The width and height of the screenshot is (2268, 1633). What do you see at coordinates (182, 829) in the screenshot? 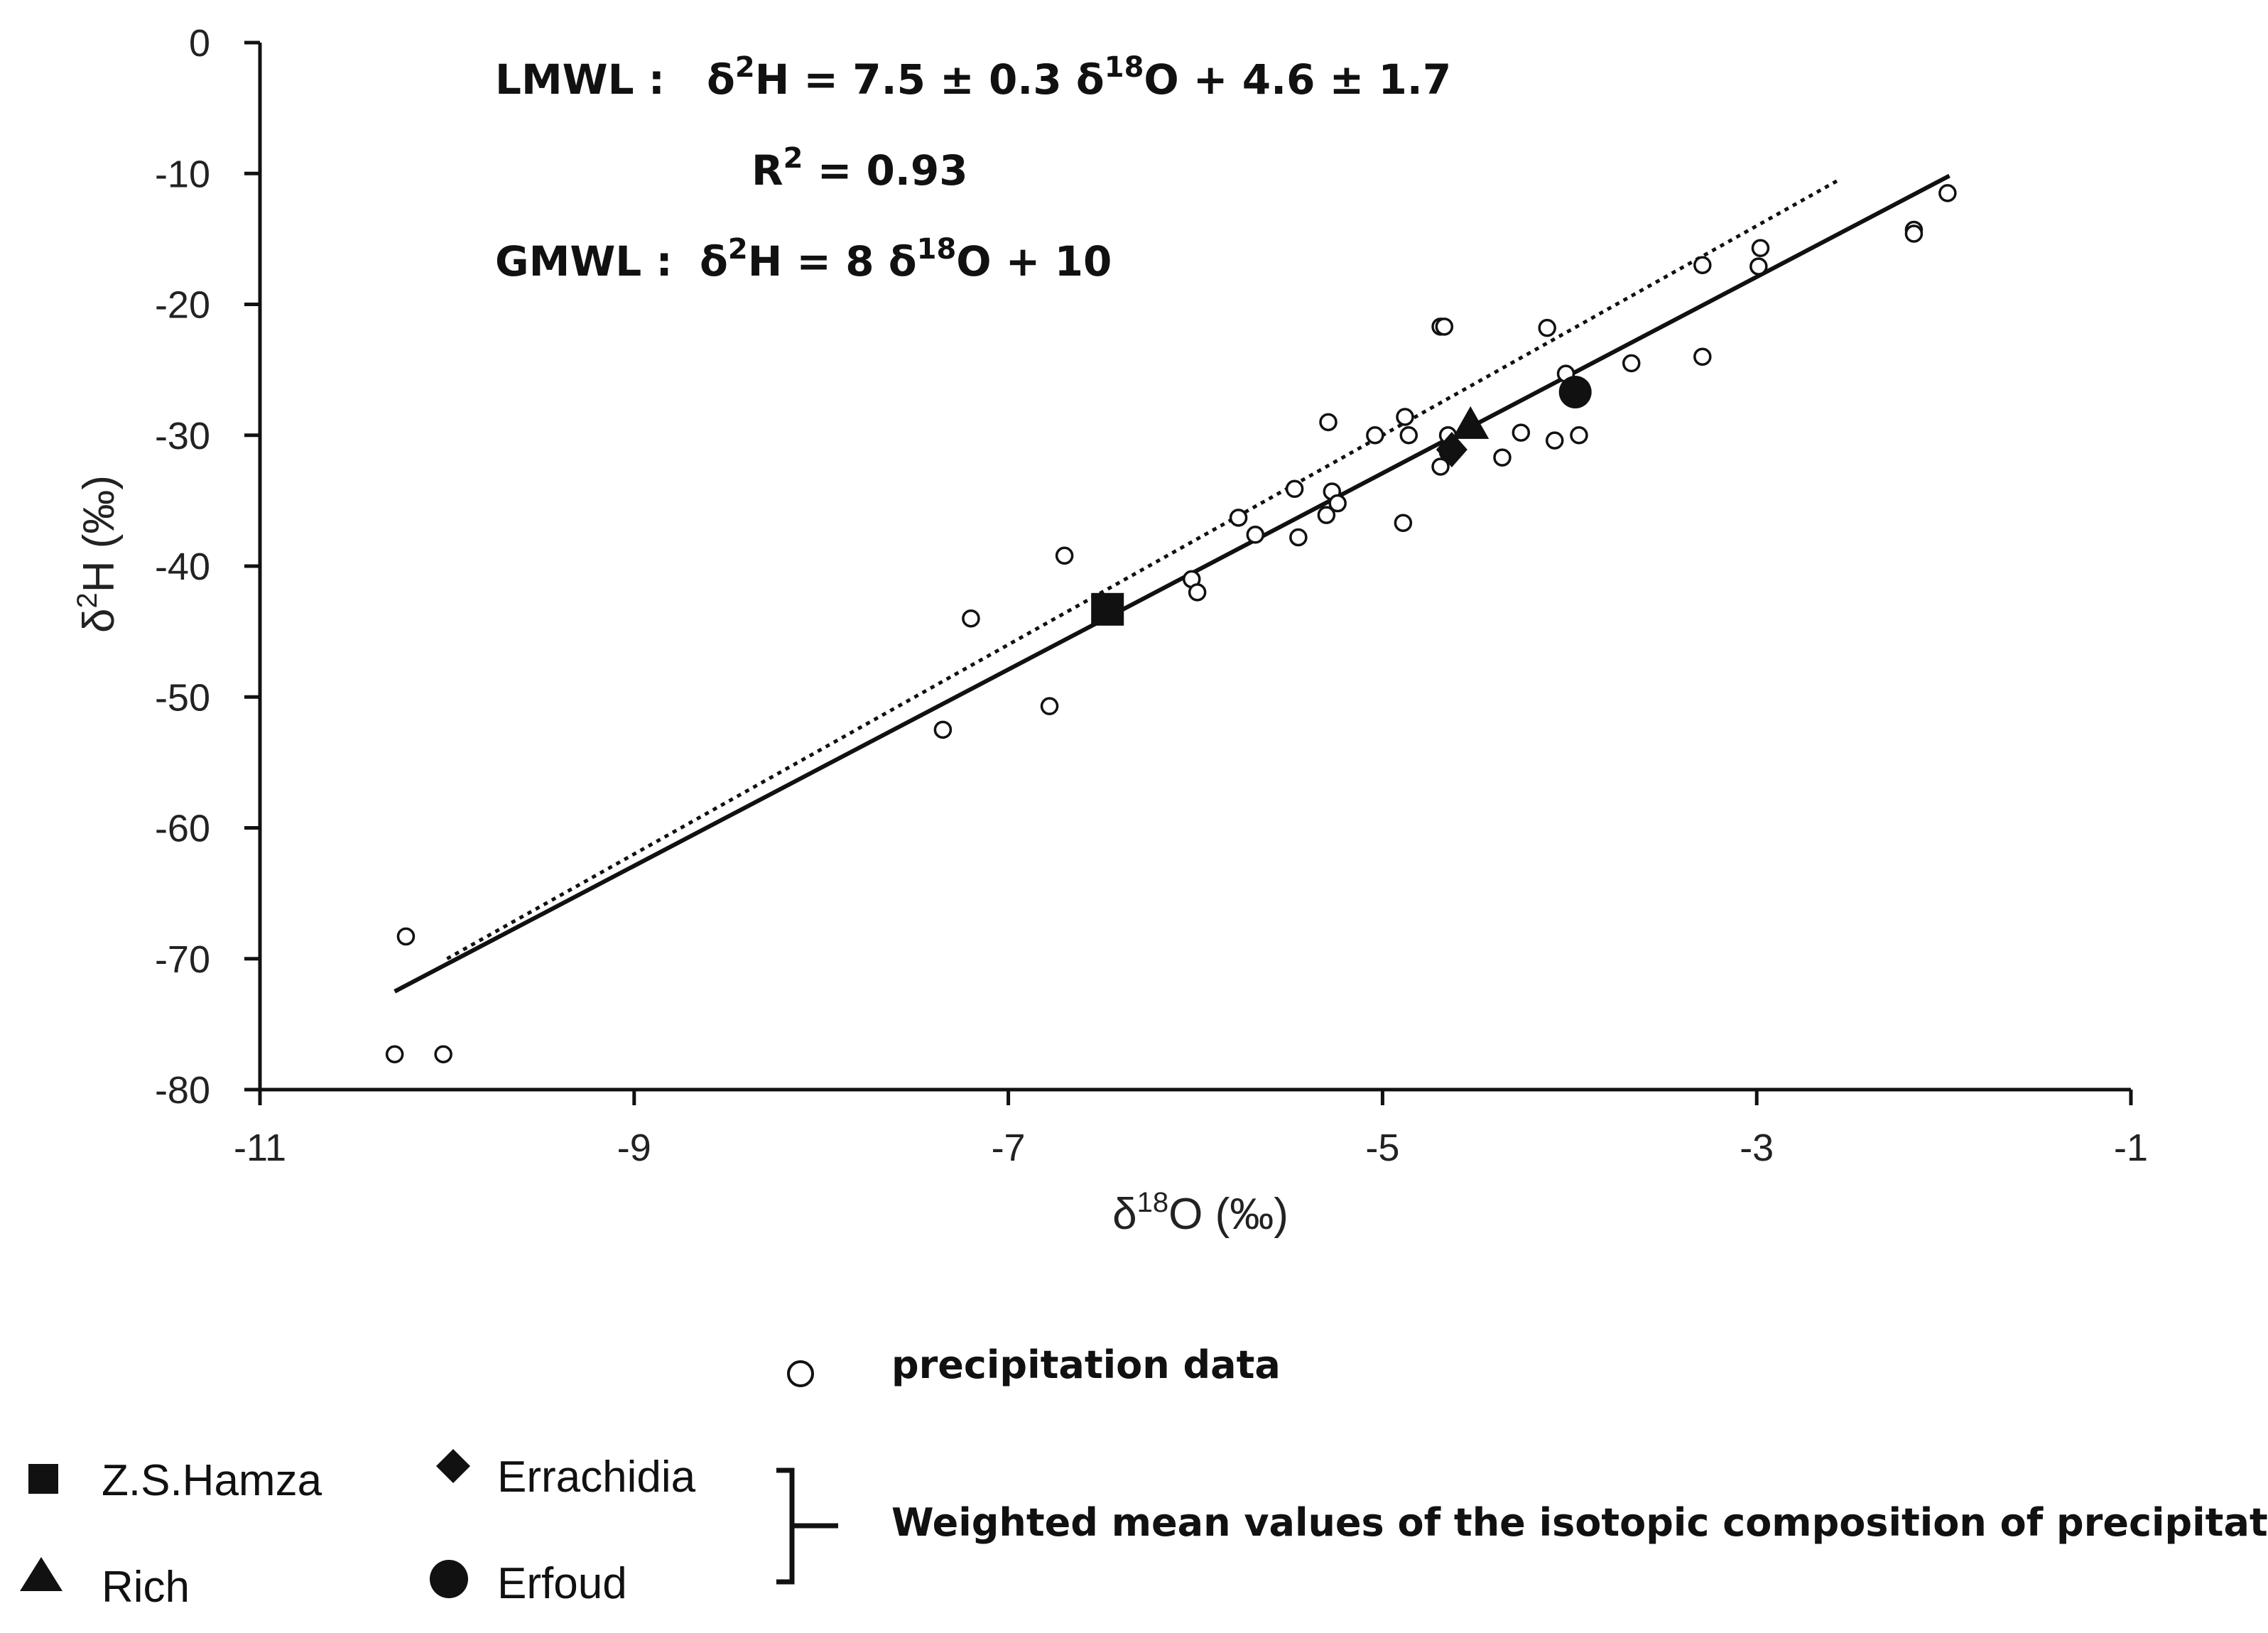
I see `y-tick-label: -60` at bounding box center [182, 829].